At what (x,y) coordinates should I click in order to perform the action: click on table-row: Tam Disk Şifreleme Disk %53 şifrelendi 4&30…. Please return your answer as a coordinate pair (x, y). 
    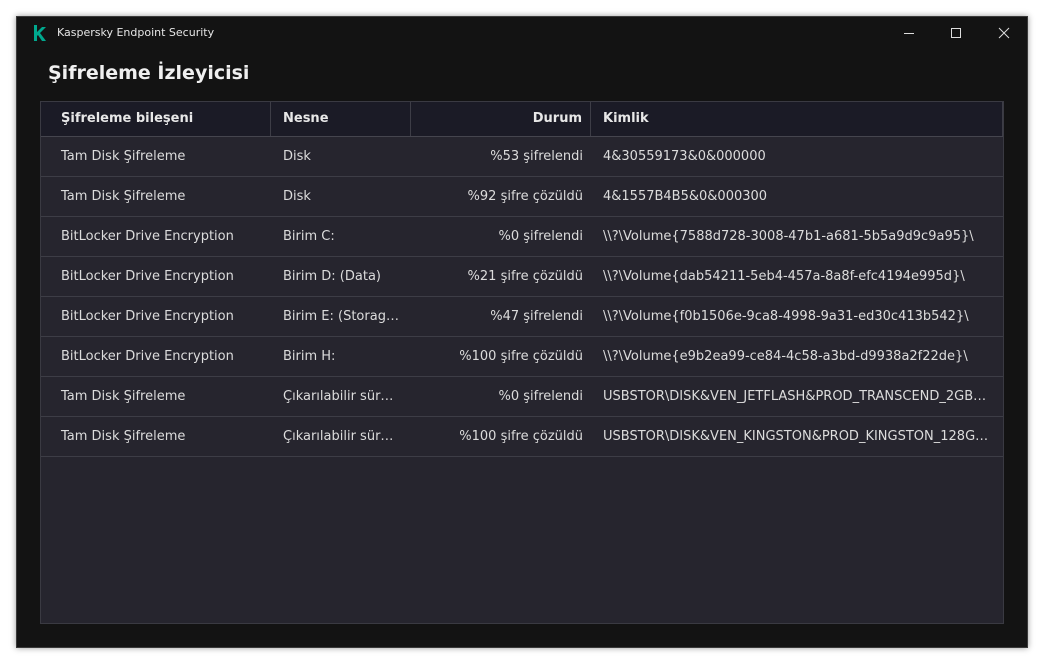
    Looking at the image, I should click on (522, 157).